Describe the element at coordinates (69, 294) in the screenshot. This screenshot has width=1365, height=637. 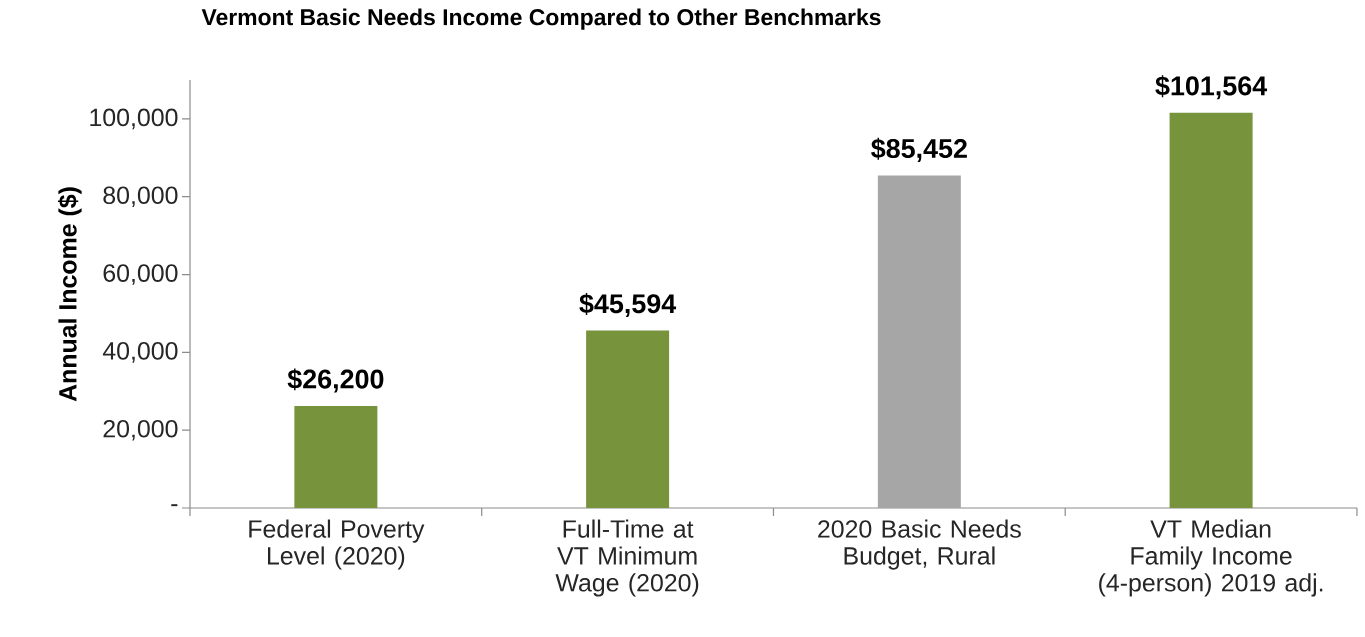
I see `y-axis-title: Annual Income ($)` at that location.